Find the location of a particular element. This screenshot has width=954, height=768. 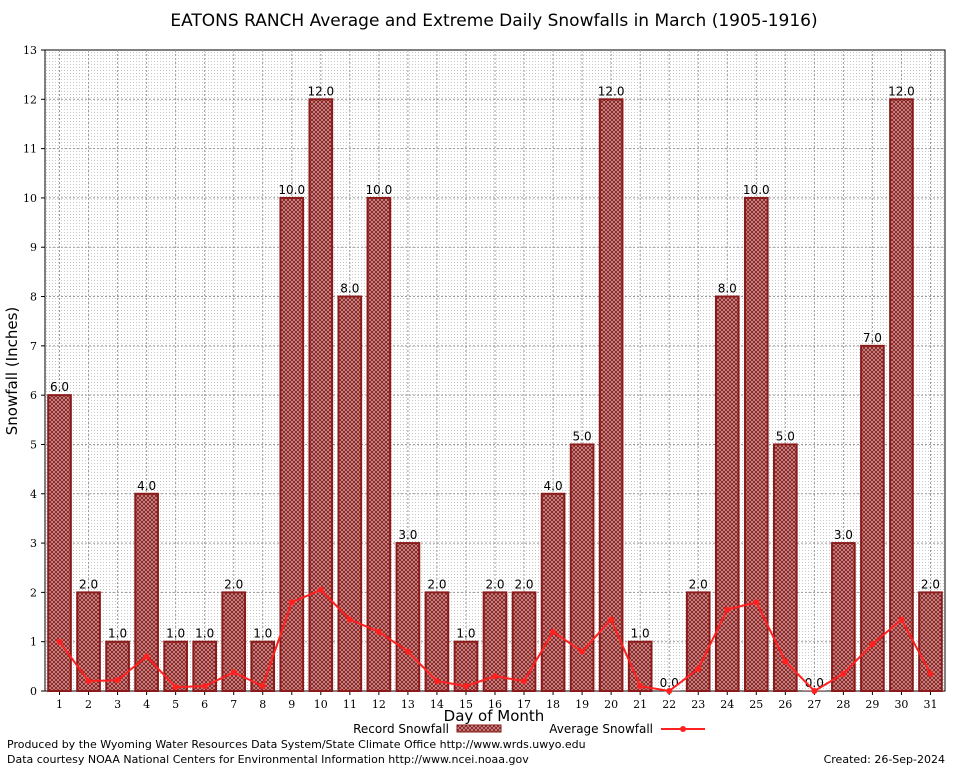

x-axis-title: Day of Month is located at coordinates (494, 716).